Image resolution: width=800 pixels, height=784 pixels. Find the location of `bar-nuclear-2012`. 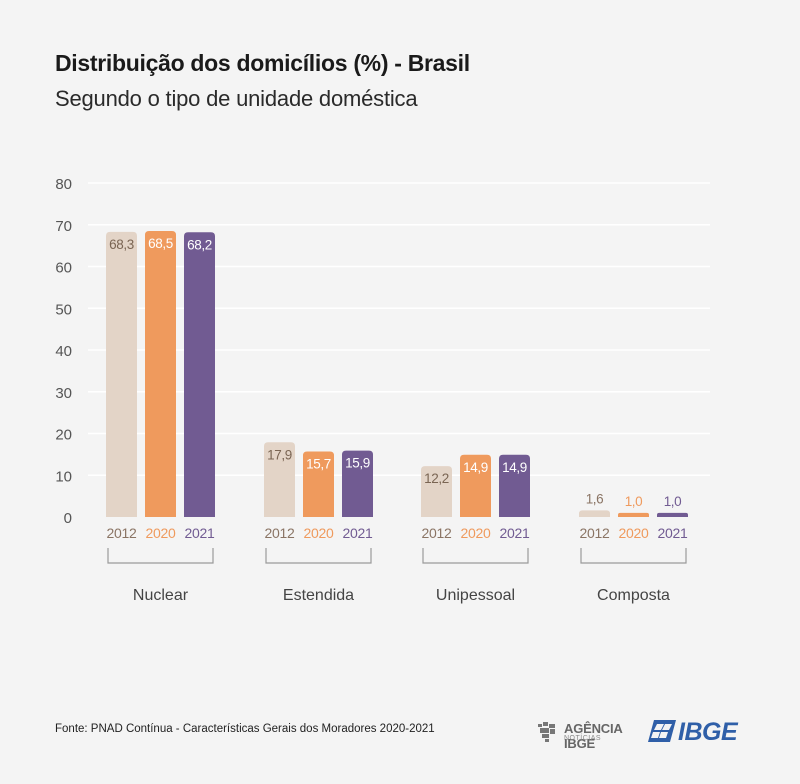

bar-nuclear-2012 is located at coordinates (121, 374).